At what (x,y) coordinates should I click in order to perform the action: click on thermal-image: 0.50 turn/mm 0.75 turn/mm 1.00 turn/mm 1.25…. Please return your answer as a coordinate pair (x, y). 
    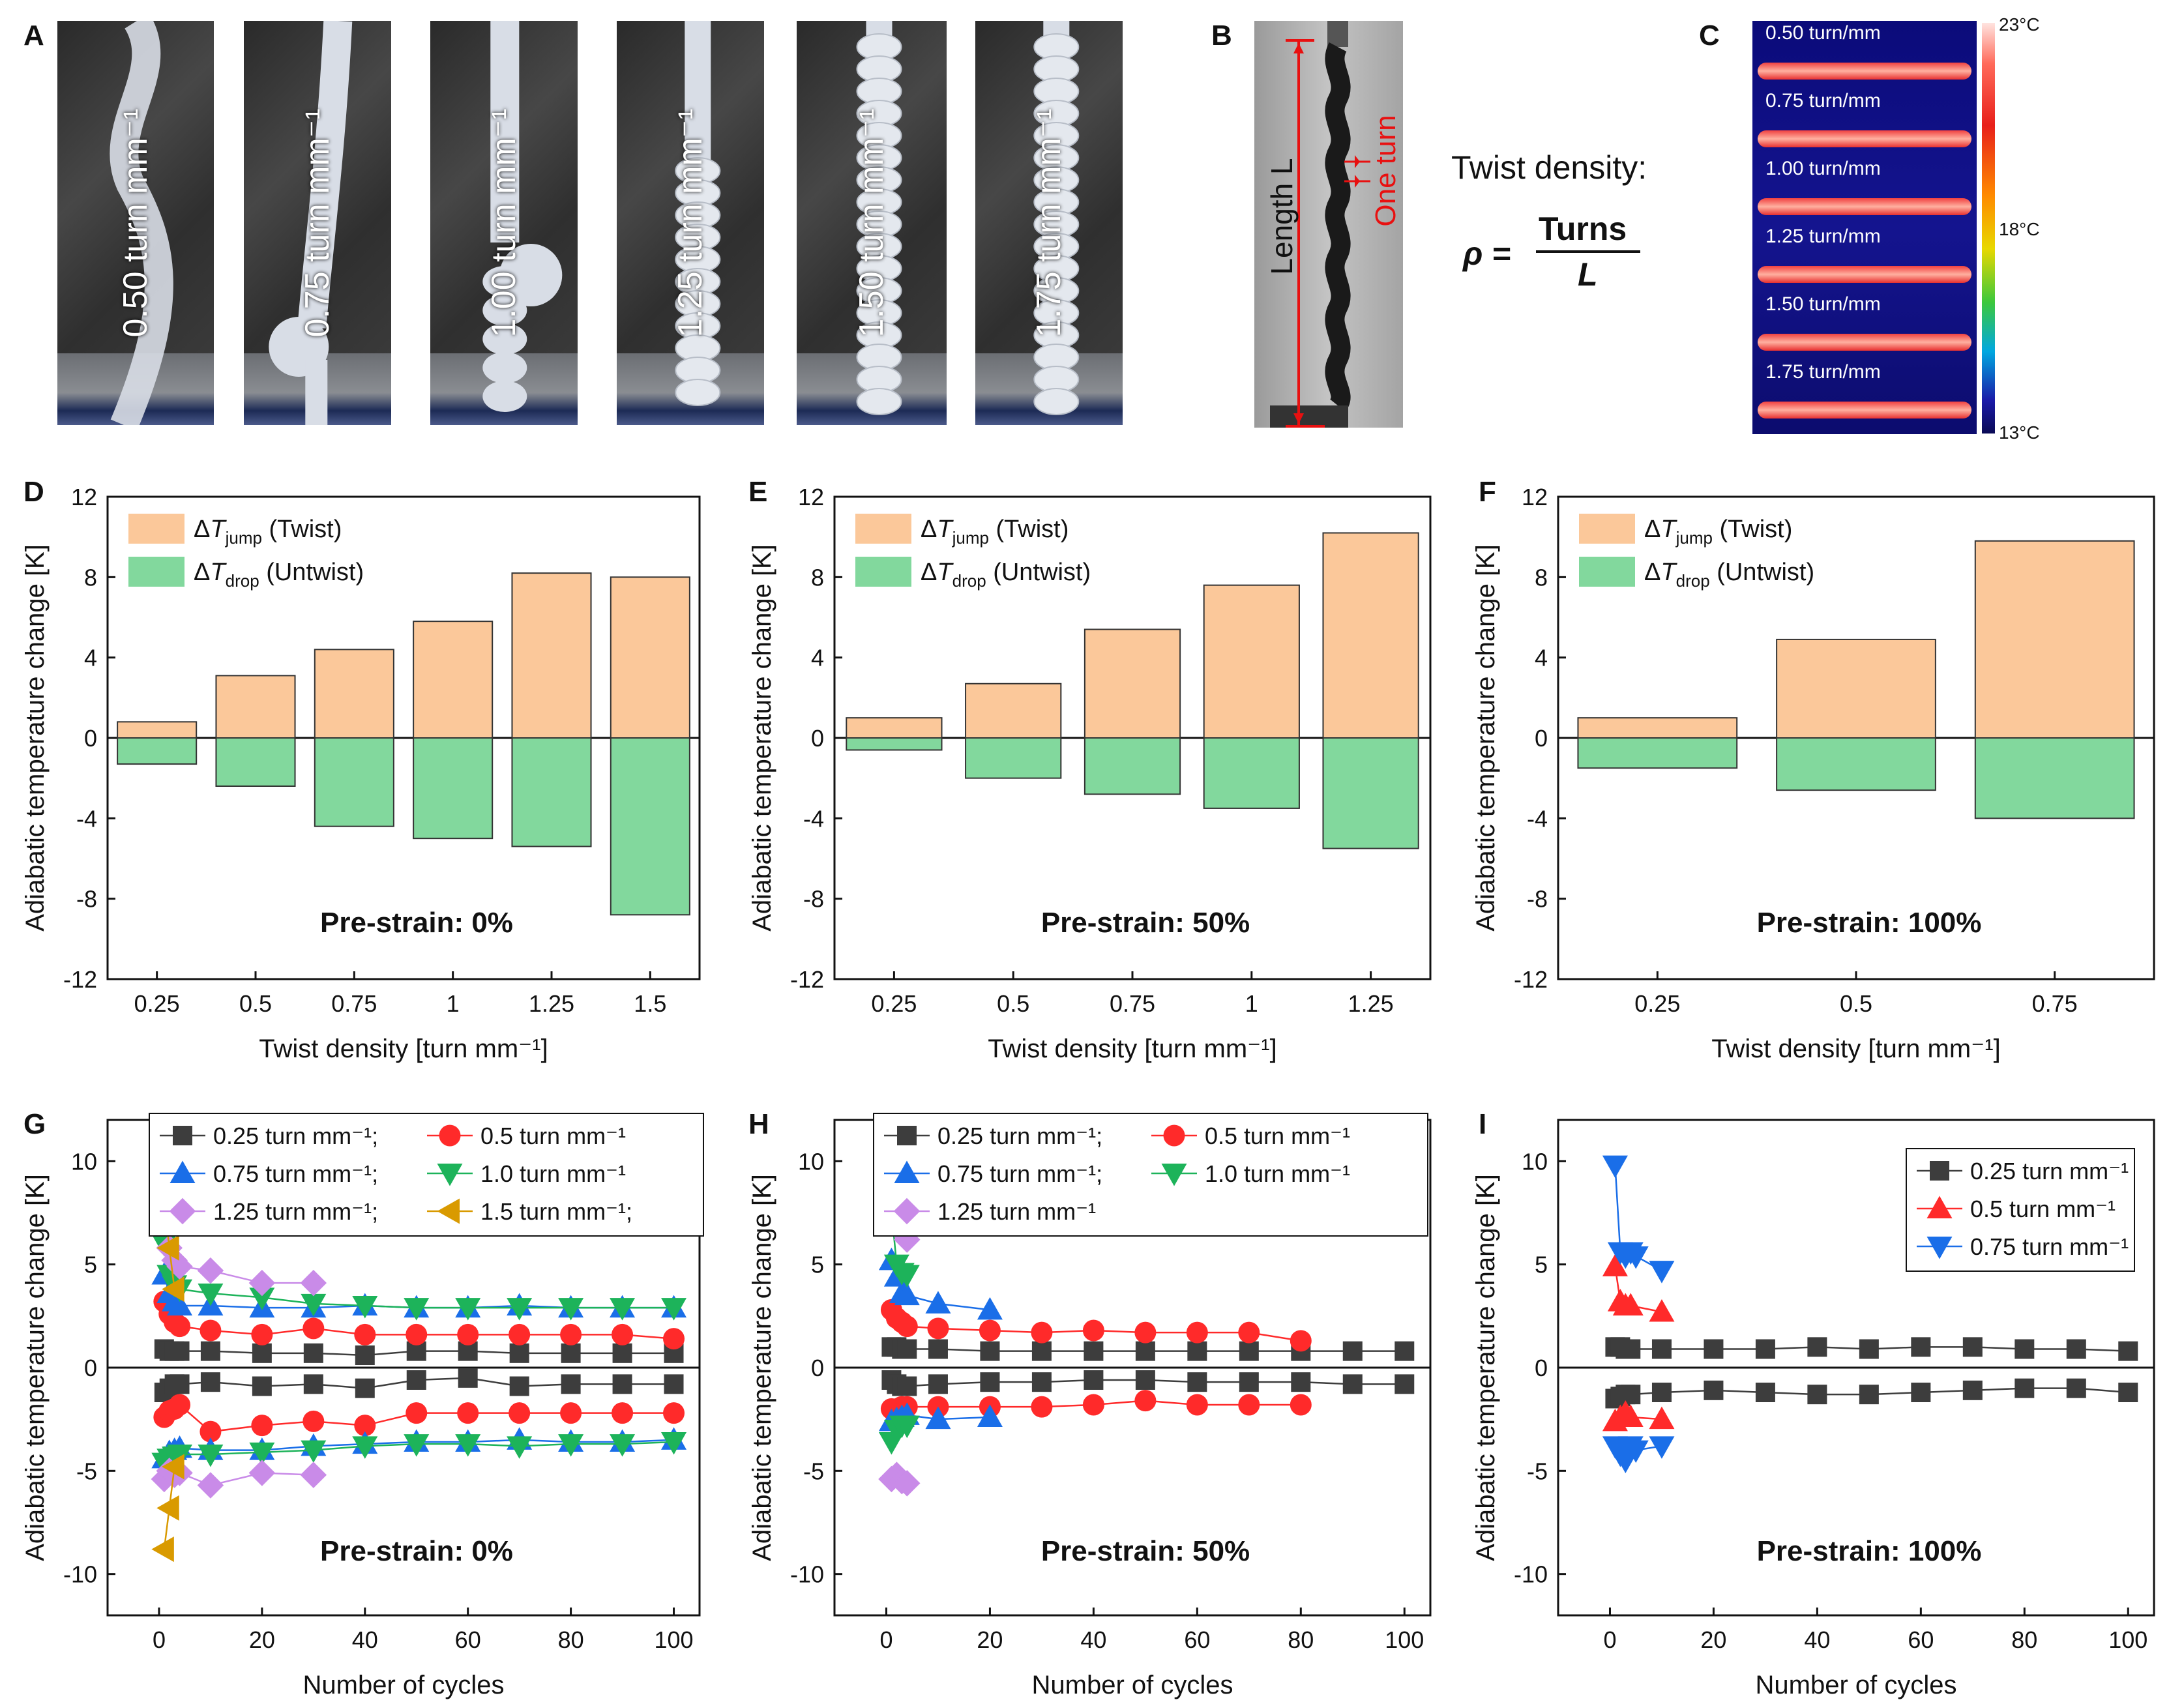
    Looking at the image, I should click on (1865, 227).